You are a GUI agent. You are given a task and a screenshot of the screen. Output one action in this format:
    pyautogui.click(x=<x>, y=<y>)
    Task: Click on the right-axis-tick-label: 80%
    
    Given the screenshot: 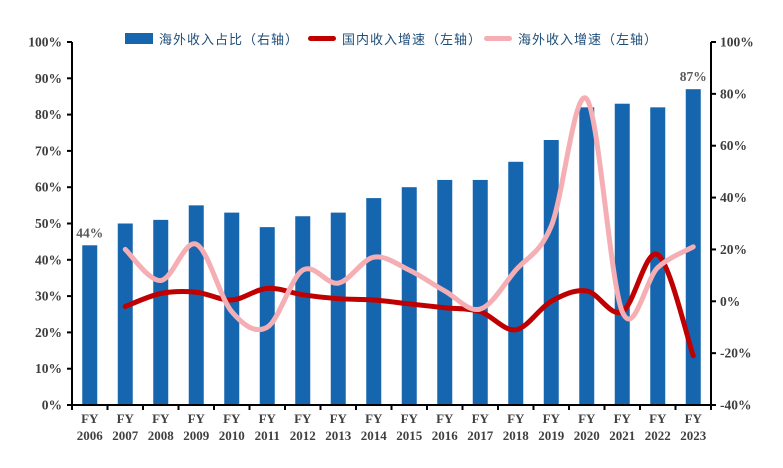 What is the action you would take?
    pyautogui.click(x=733, y=93)
    